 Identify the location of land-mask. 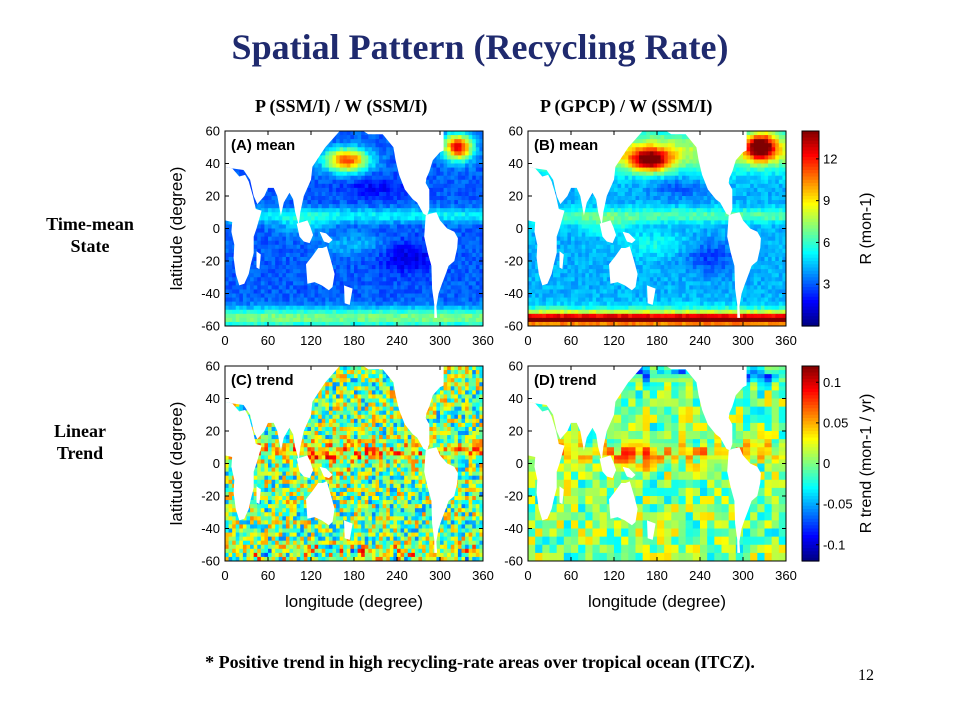
(243, 226).